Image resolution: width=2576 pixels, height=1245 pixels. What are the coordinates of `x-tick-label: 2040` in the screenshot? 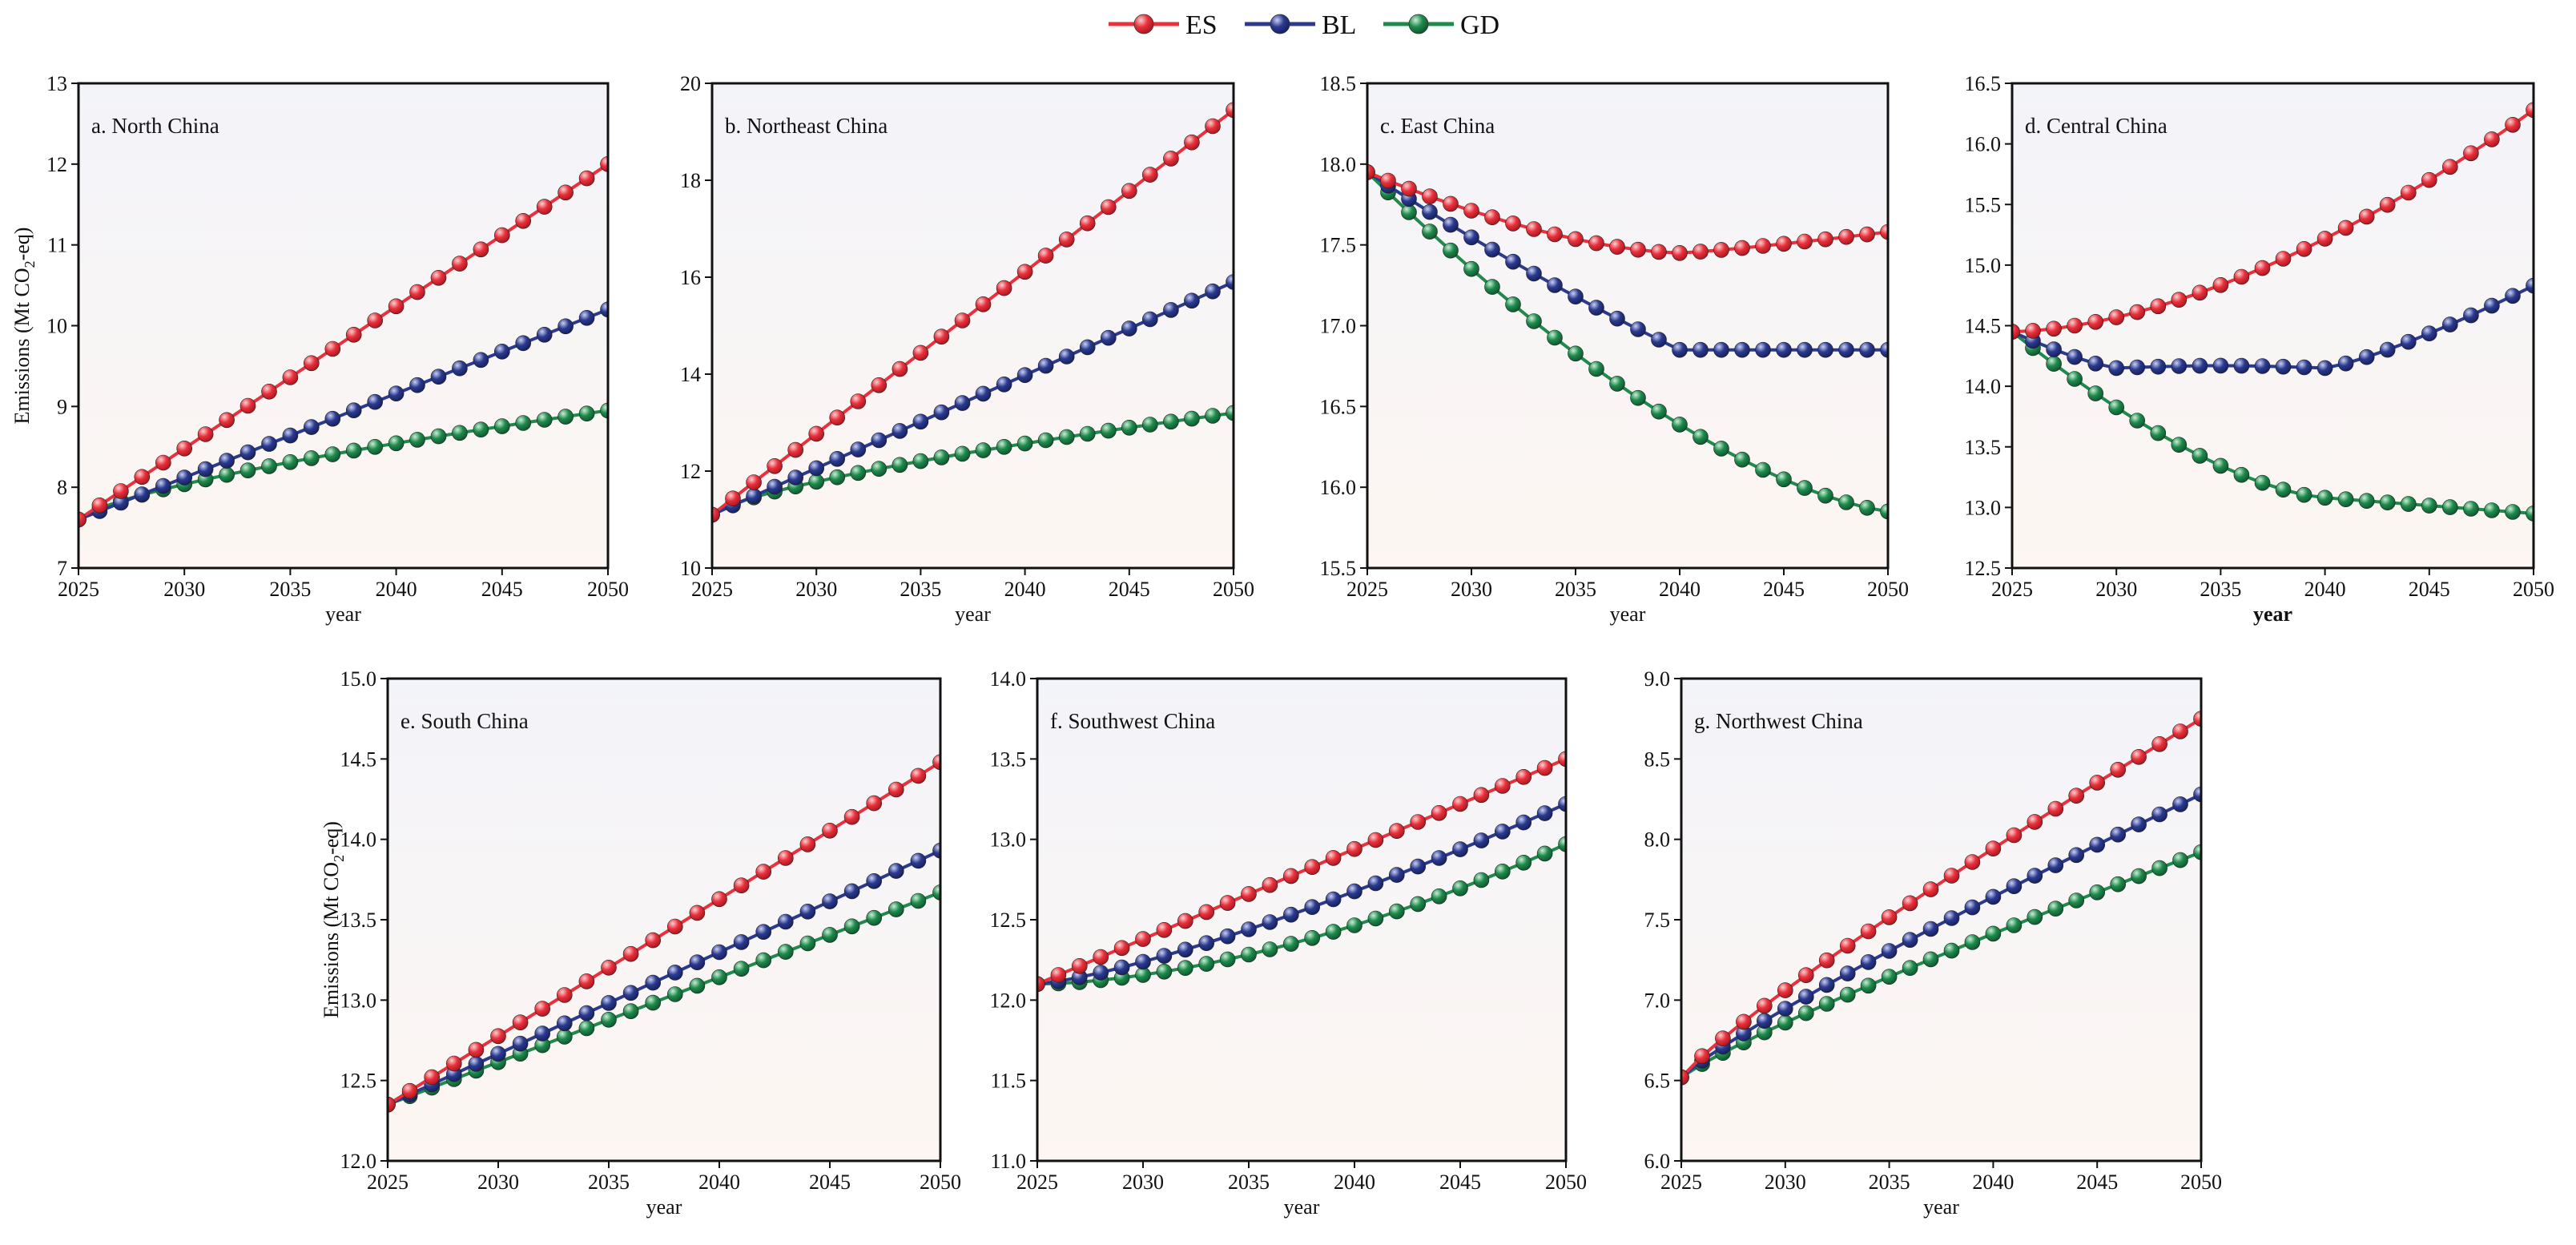 It's located at (1025, 589).